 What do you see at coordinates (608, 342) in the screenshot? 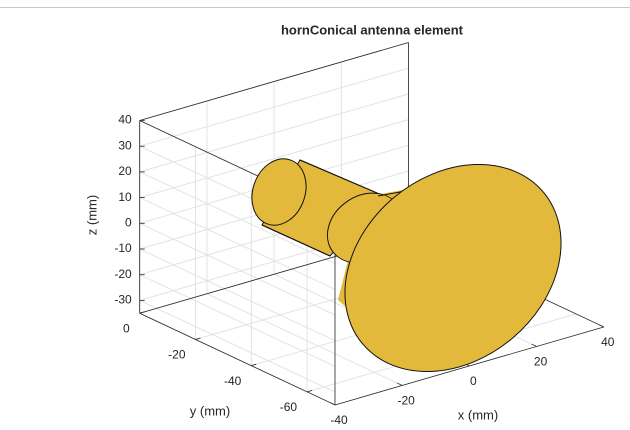
I see `x-tick-label: 40` at bounding box center [608, 342].